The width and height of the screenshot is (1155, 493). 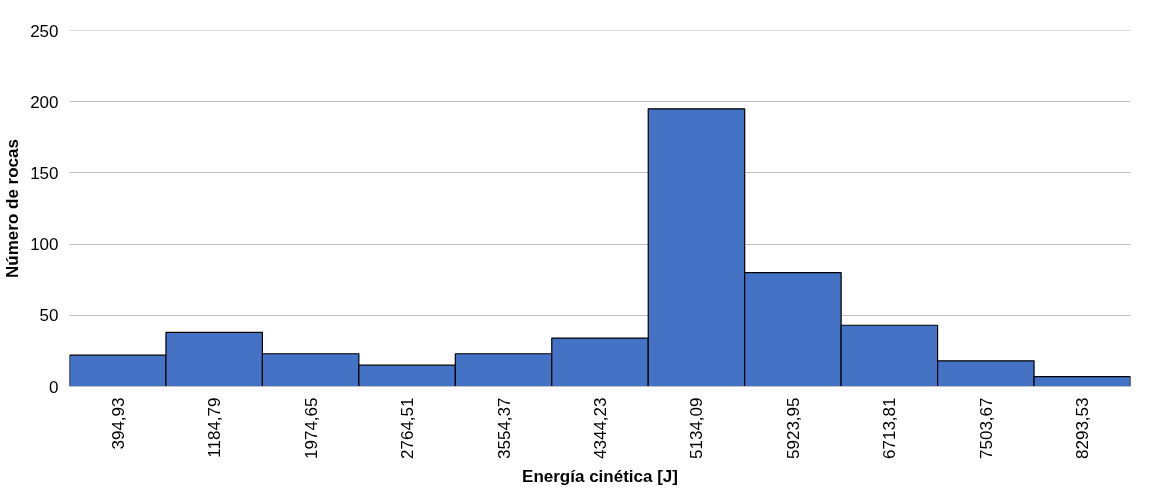 I want to click on y-tick-label: 100, so click(x=44, y=245).